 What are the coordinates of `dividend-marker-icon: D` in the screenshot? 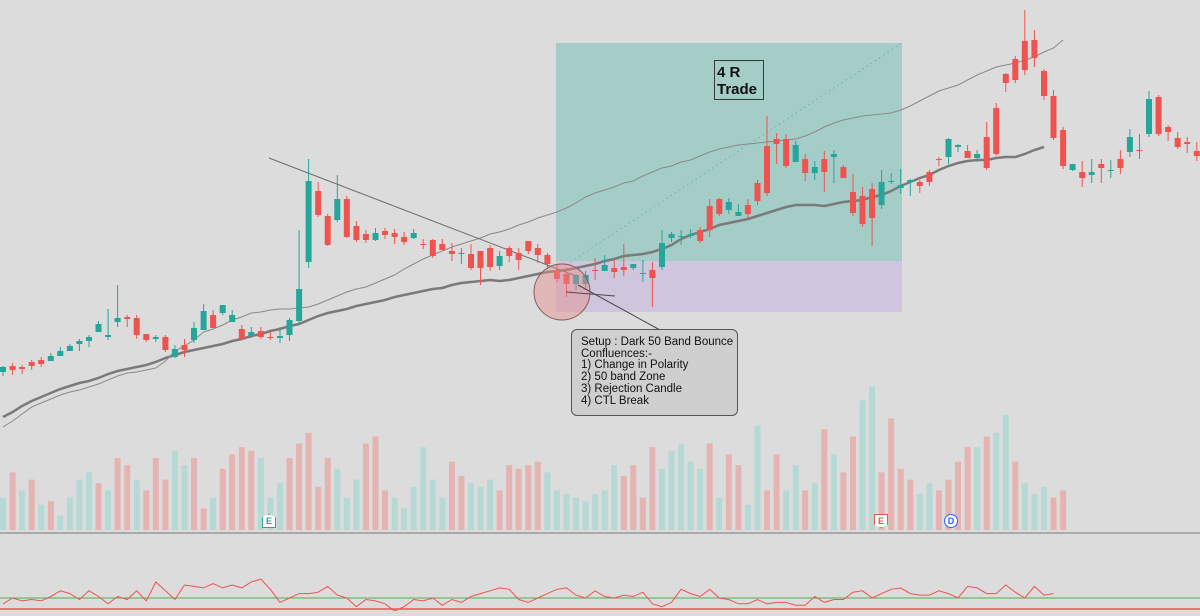 It's located at (951, 521).